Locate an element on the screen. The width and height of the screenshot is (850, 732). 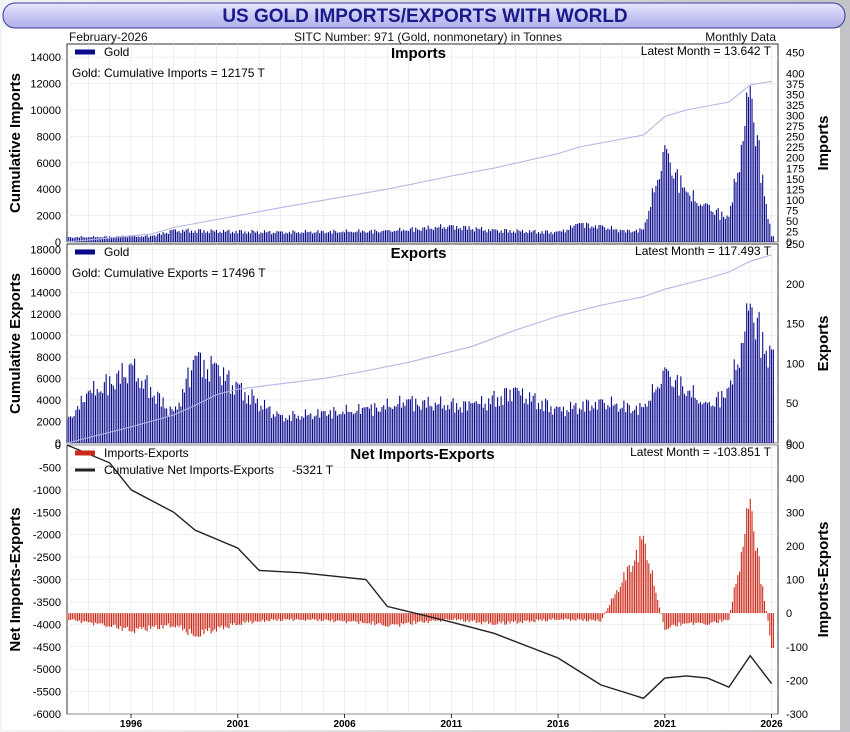
left-tick-net: -1500 is located at coordinates (47, 513).